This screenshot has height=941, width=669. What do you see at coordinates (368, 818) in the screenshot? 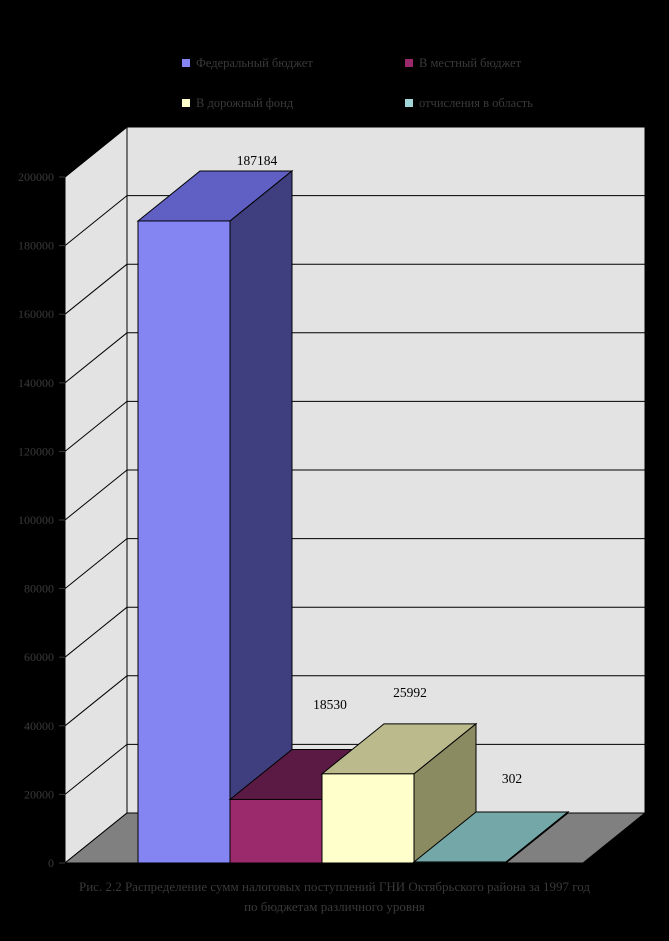
I see `bar-2-front-face` at bounding box center [368, 818].